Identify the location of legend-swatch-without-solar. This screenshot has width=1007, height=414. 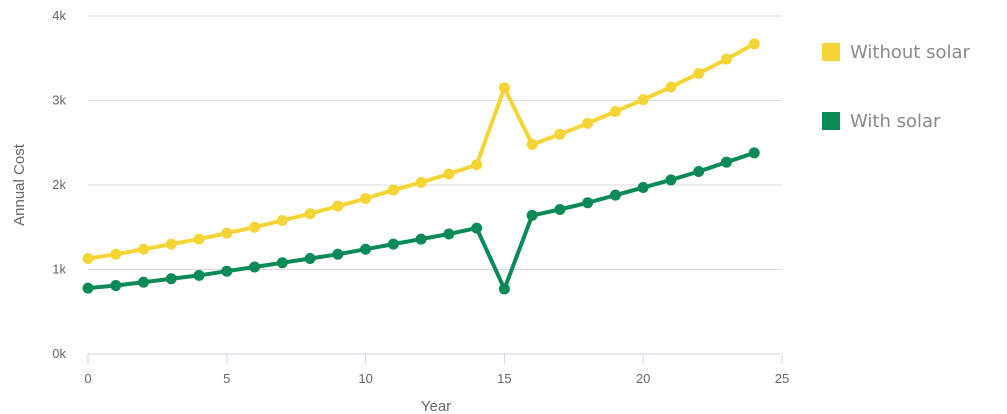
(831, 52).